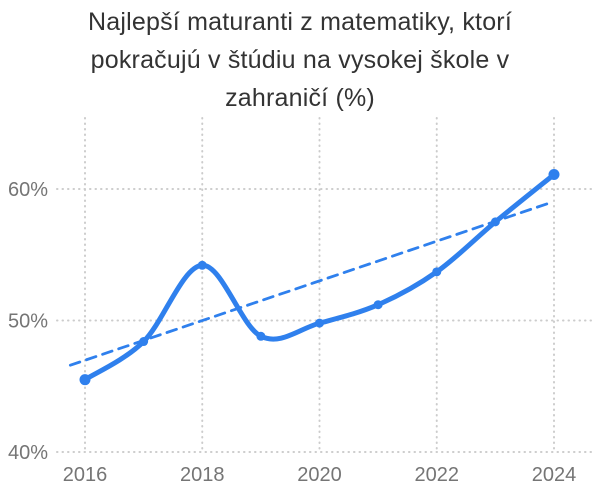 This screenshot has width=600, height=502. I want to click on data-point-2019, so click(261, 336).